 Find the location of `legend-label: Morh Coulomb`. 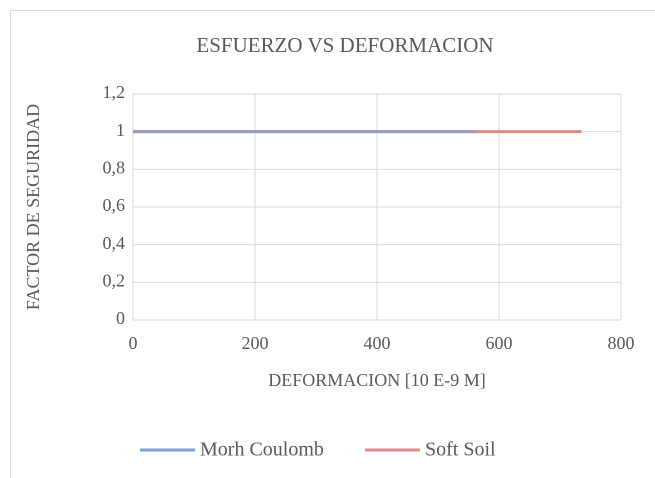

legend-label: Morh Coulomb is located at coordinates (262, 450).